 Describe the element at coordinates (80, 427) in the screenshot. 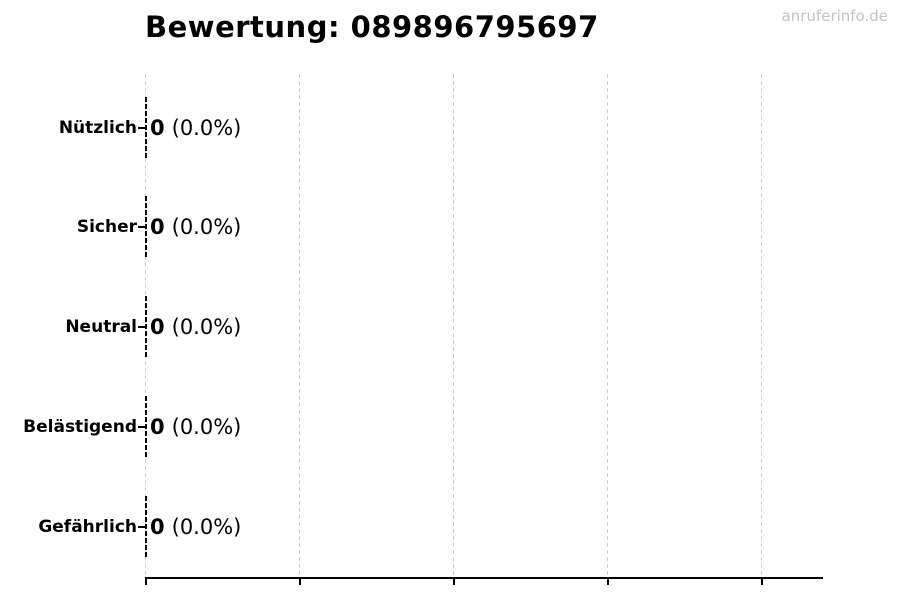

I see `category-label: Belästigend` at that location.